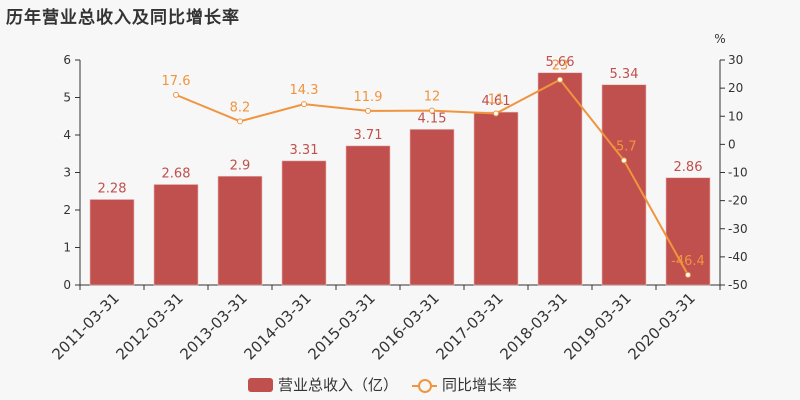  Describe the element at coordinates (732, 144) in the screenshot. I see `right-axis-tick-label: 0` at that location.